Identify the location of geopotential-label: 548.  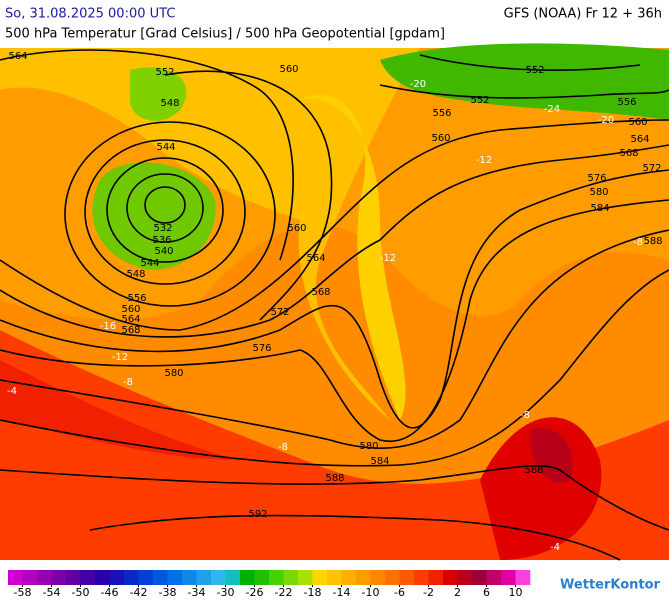
(169, 103).